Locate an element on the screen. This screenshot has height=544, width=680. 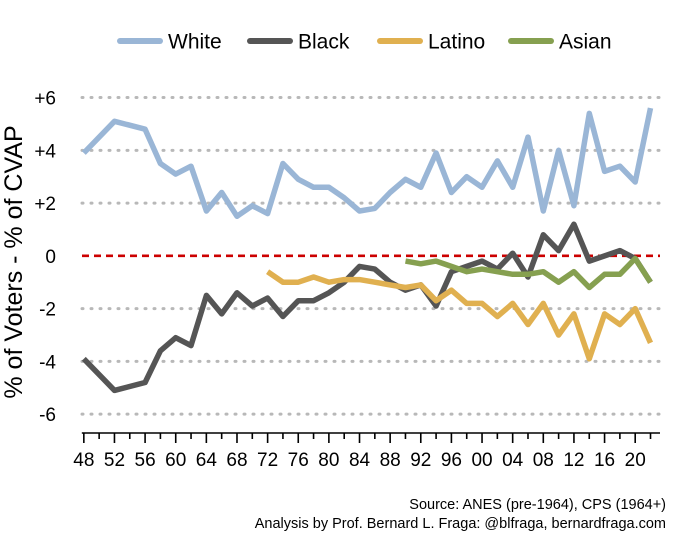
x-tick-label: 64 is located at coordinates (207, 460).